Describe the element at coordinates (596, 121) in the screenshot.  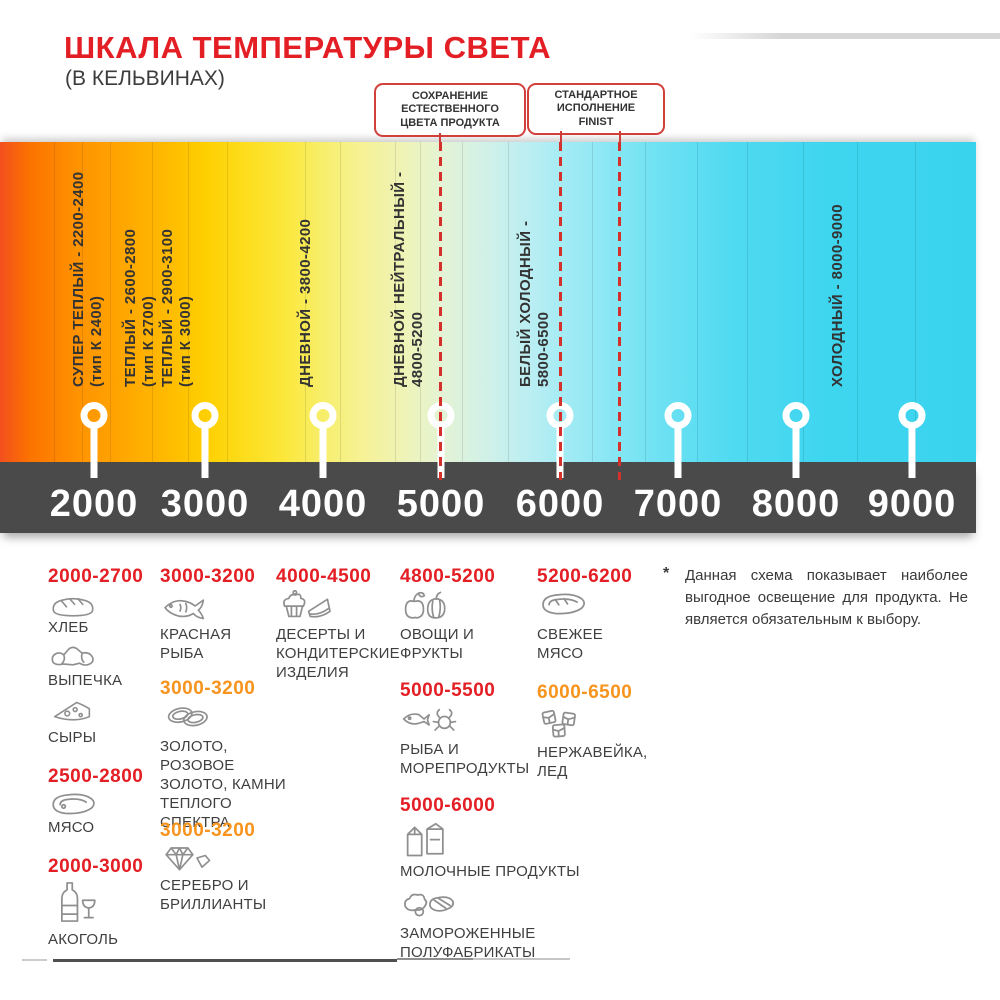
I see `callout-line: FINIST` at that location.